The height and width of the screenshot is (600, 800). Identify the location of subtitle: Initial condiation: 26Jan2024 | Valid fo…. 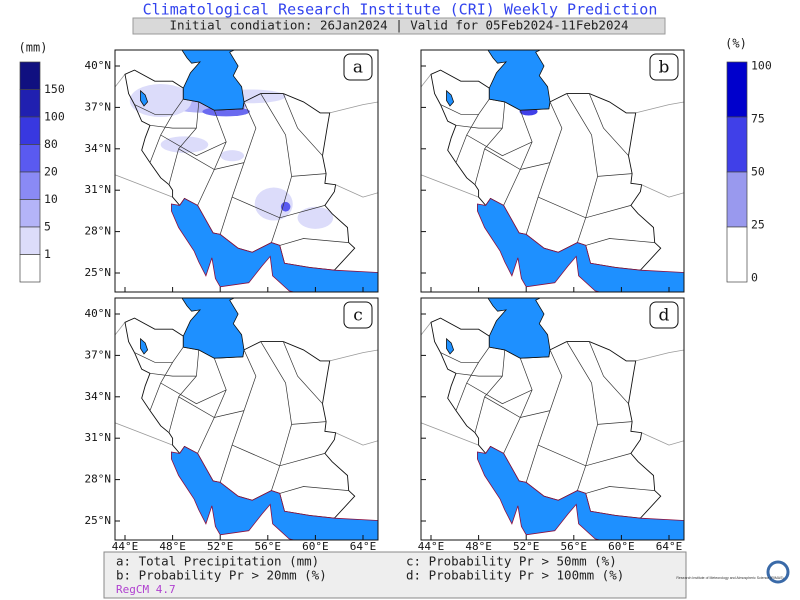
(398, 25).